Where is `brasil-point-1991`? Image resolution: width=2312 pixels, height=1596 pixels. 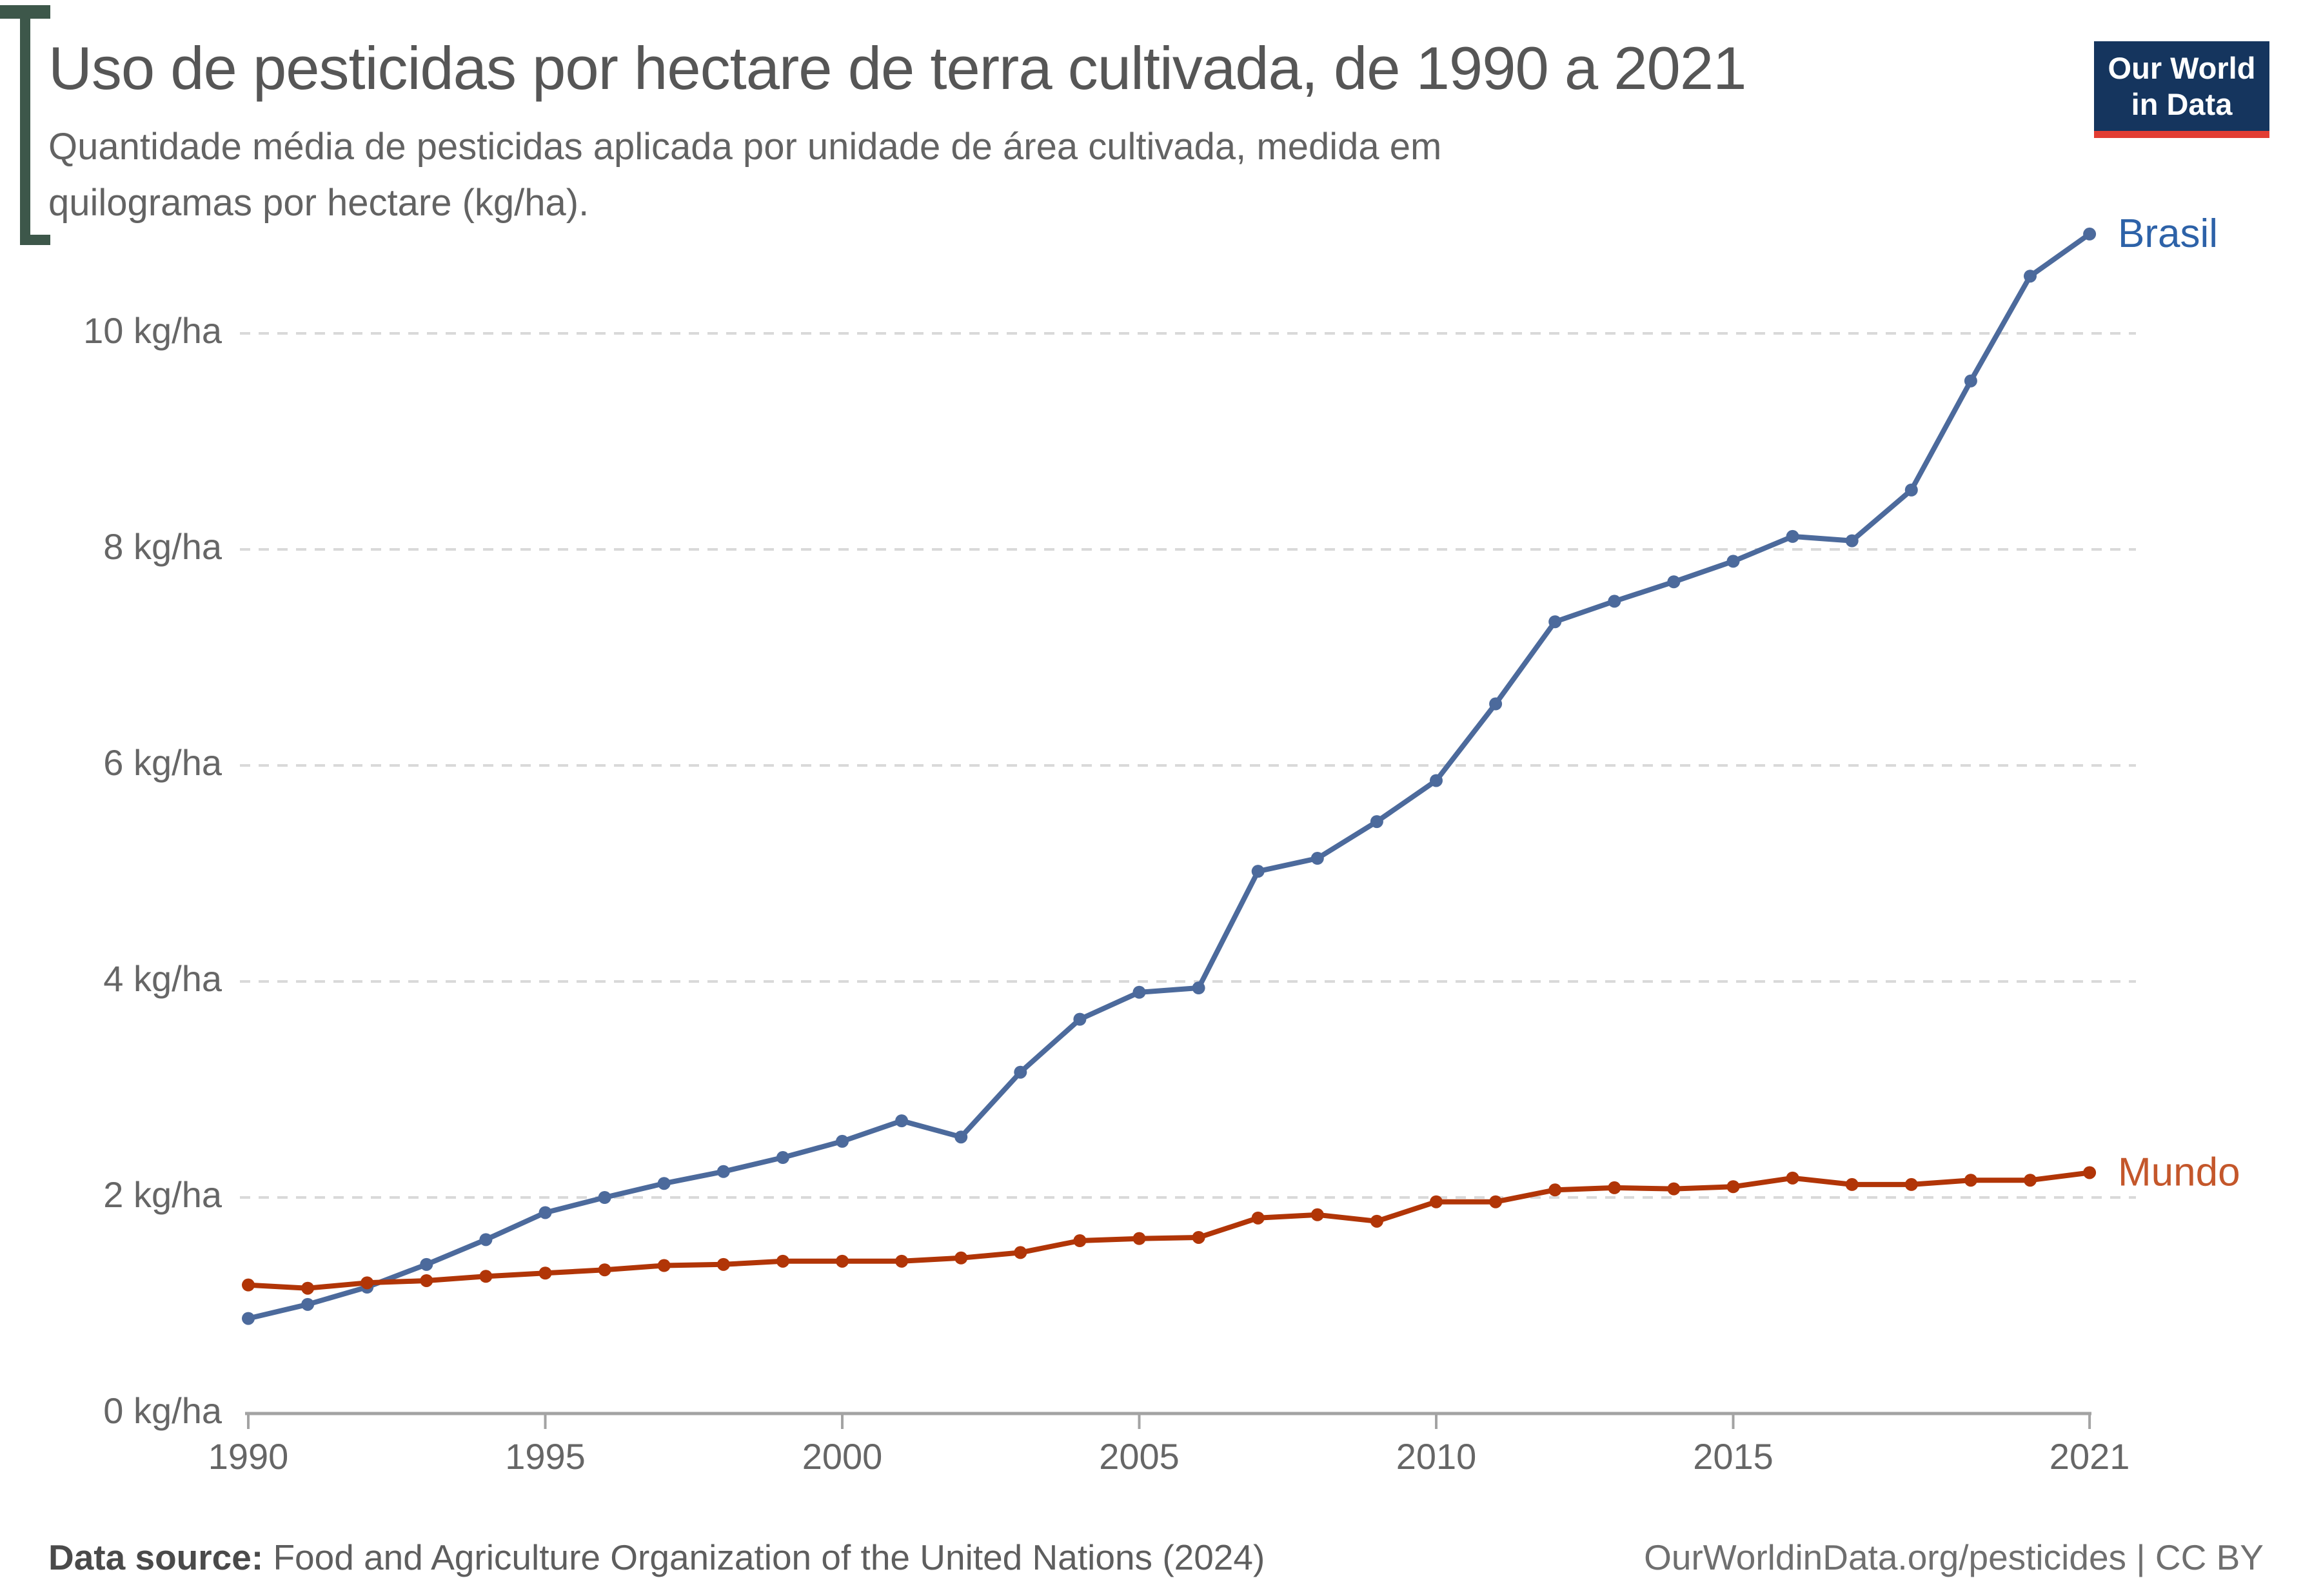
brasil-point-1991 is located at coordinates (308, 1304).